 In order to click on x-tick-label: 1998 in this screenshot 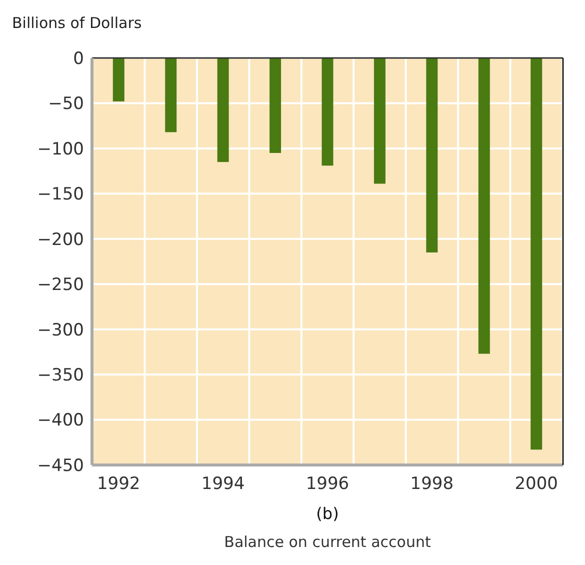, I will do `click(432, 484)`.